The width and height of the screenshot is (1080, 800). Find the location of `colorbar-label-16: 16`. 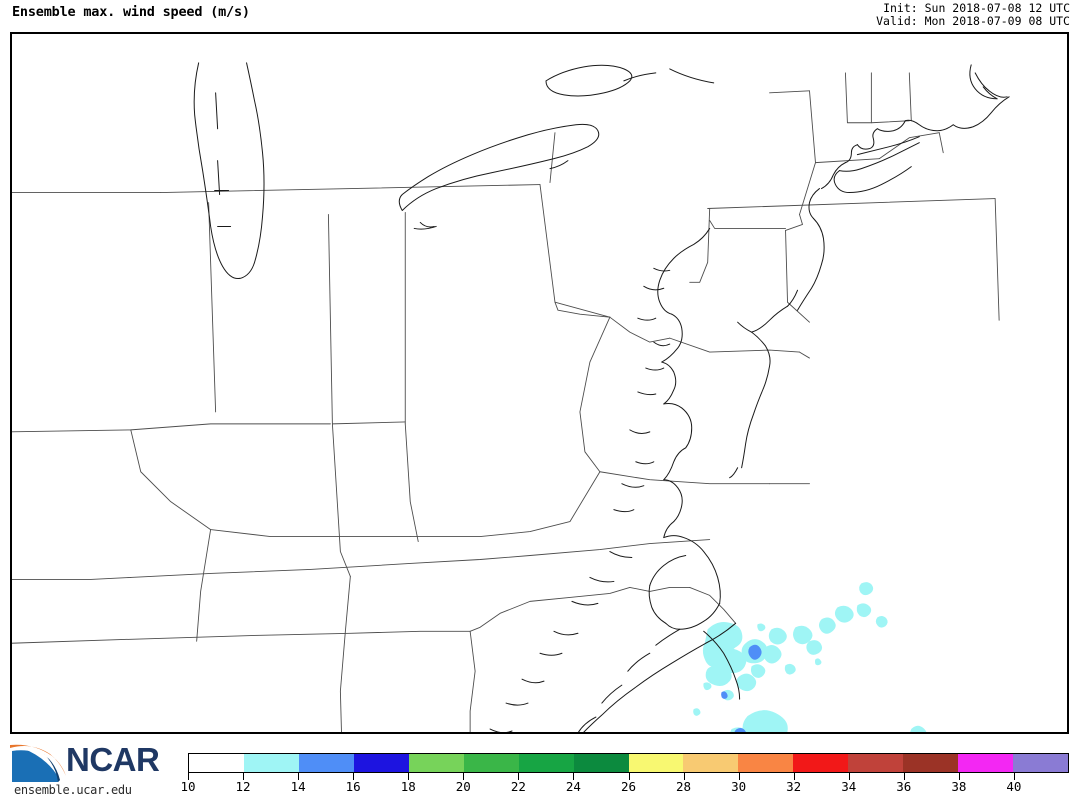

colorbar-label-16: 16 is located at coordinates (353, 786).